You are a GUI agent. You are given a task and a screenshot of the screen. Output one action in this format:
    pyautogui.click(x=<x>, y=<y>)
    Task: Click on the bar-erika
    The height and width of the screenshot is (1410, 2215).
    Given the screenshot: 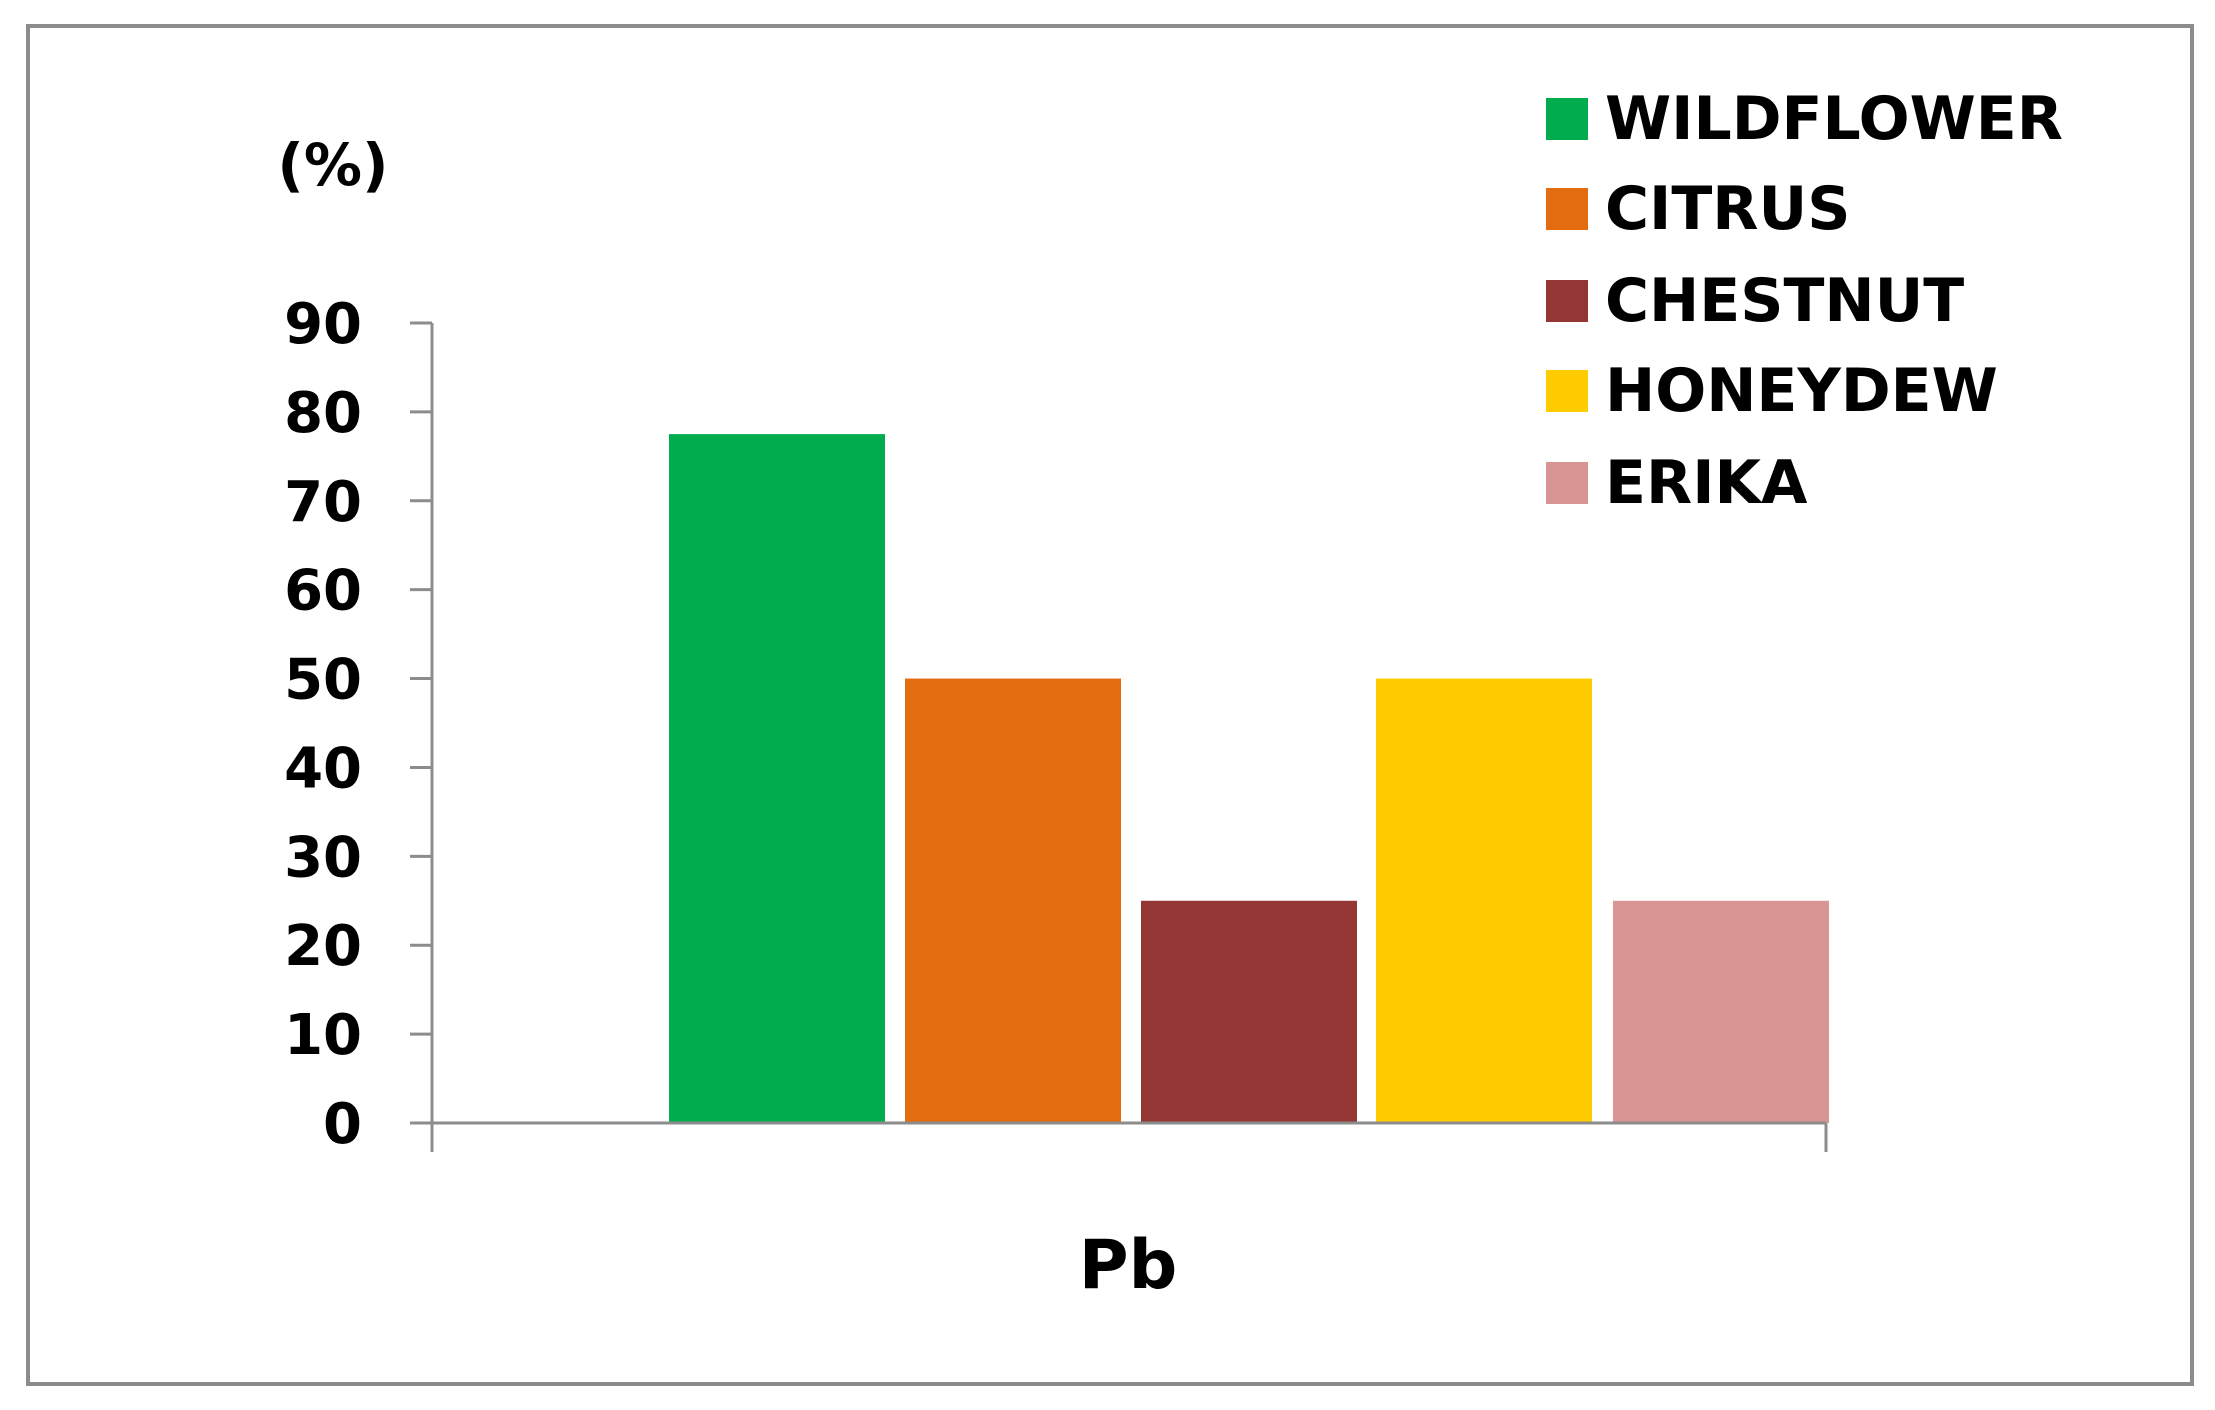 What is the action you would take?
    pyautogui.click(x=1721, y=1011)
    